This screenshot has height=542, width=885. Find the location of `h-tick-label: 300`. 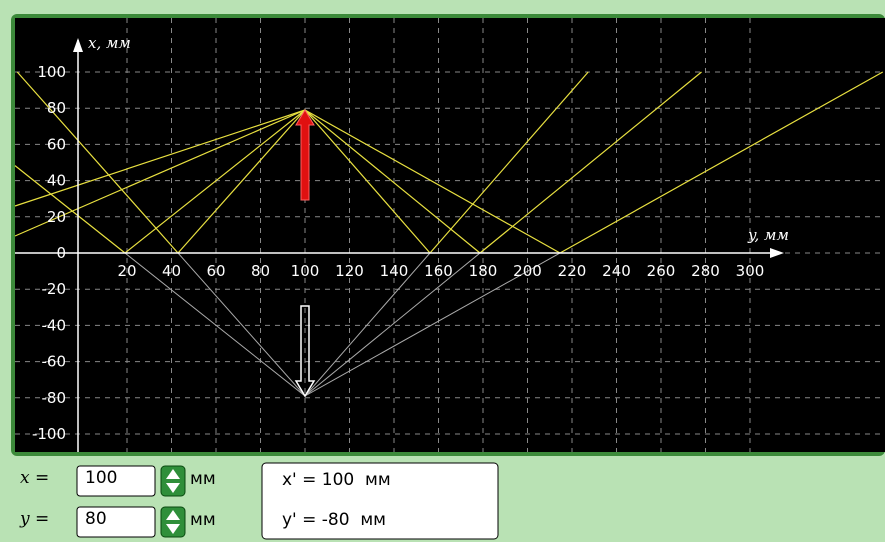

h-tick-label: 300 is located at coordinates (750, 271).